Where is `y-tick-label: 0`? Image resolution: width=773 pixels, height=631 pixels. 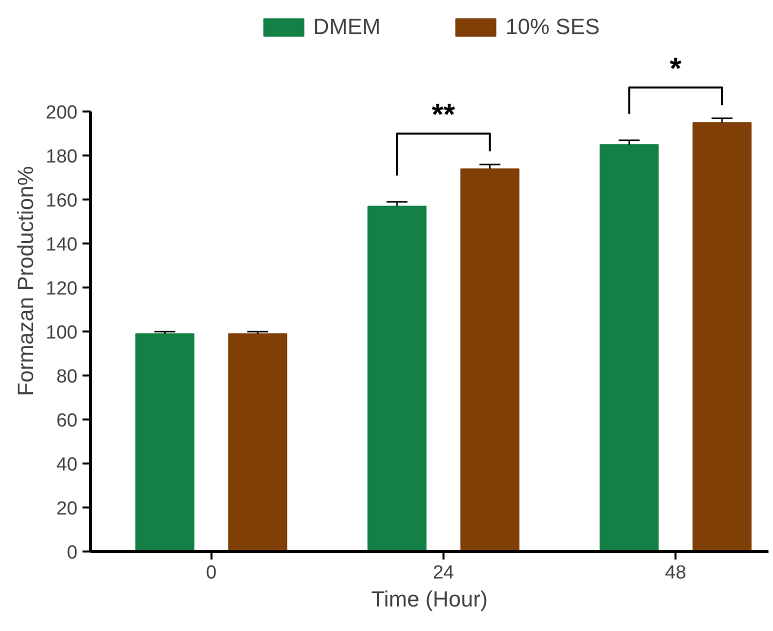 y-tick-label: 0 is located at coordinates (72, 553).